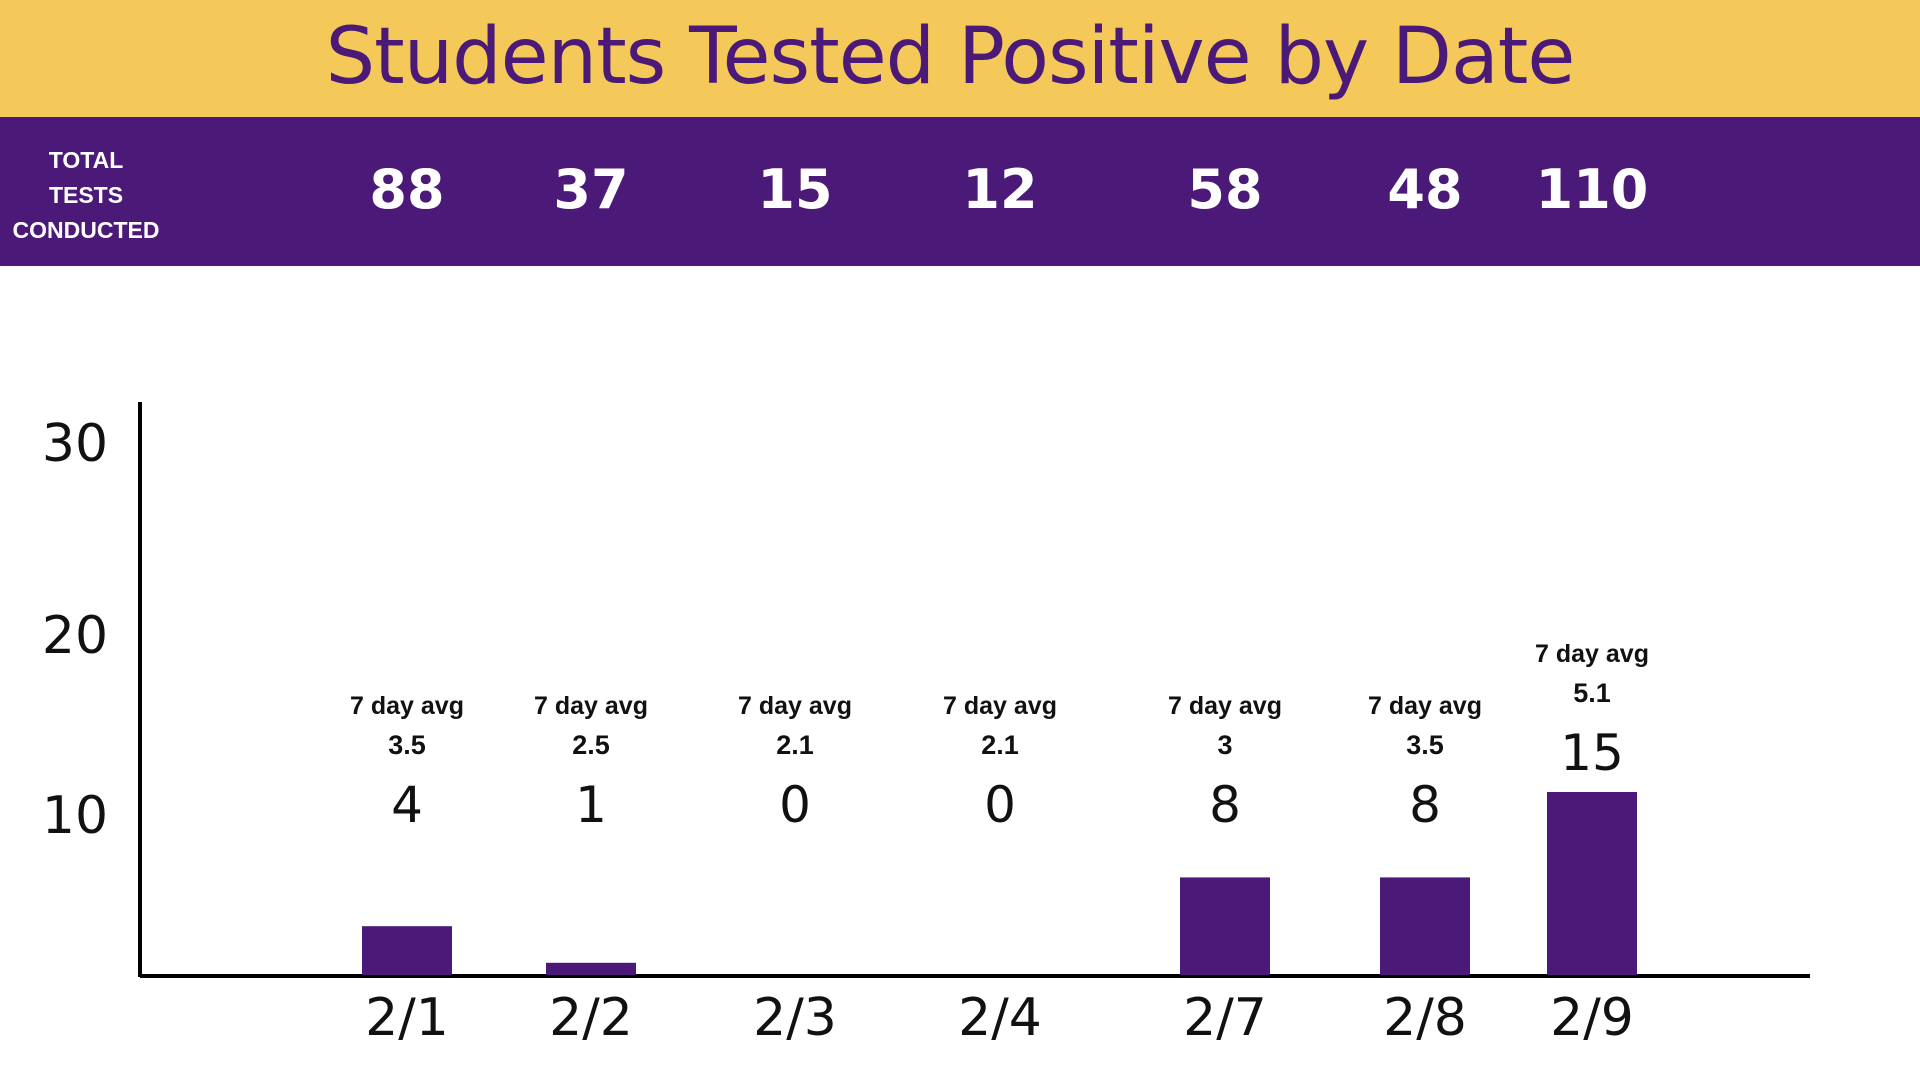 The image size is (1920, 1080). Describe the element at coordinates (407, 1018) in the screenshot. I see `x-category-label: 2/1` at that location.